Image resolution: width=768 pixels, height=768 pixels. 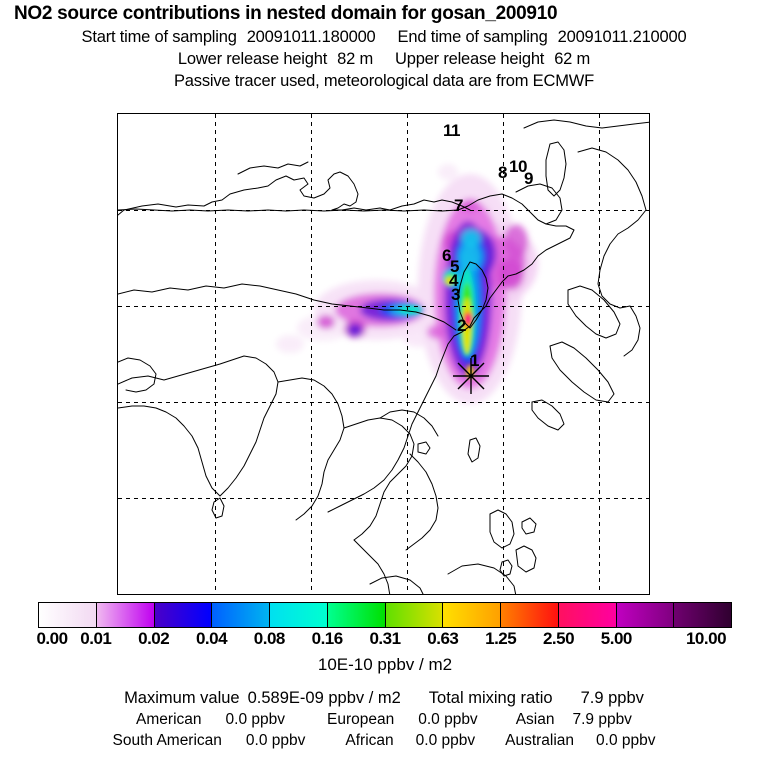 What do you see at coordinates (443, 638) in the screenshot?
I see `colorbar-tick-7: 0.63` at bounding box center [443, 638].